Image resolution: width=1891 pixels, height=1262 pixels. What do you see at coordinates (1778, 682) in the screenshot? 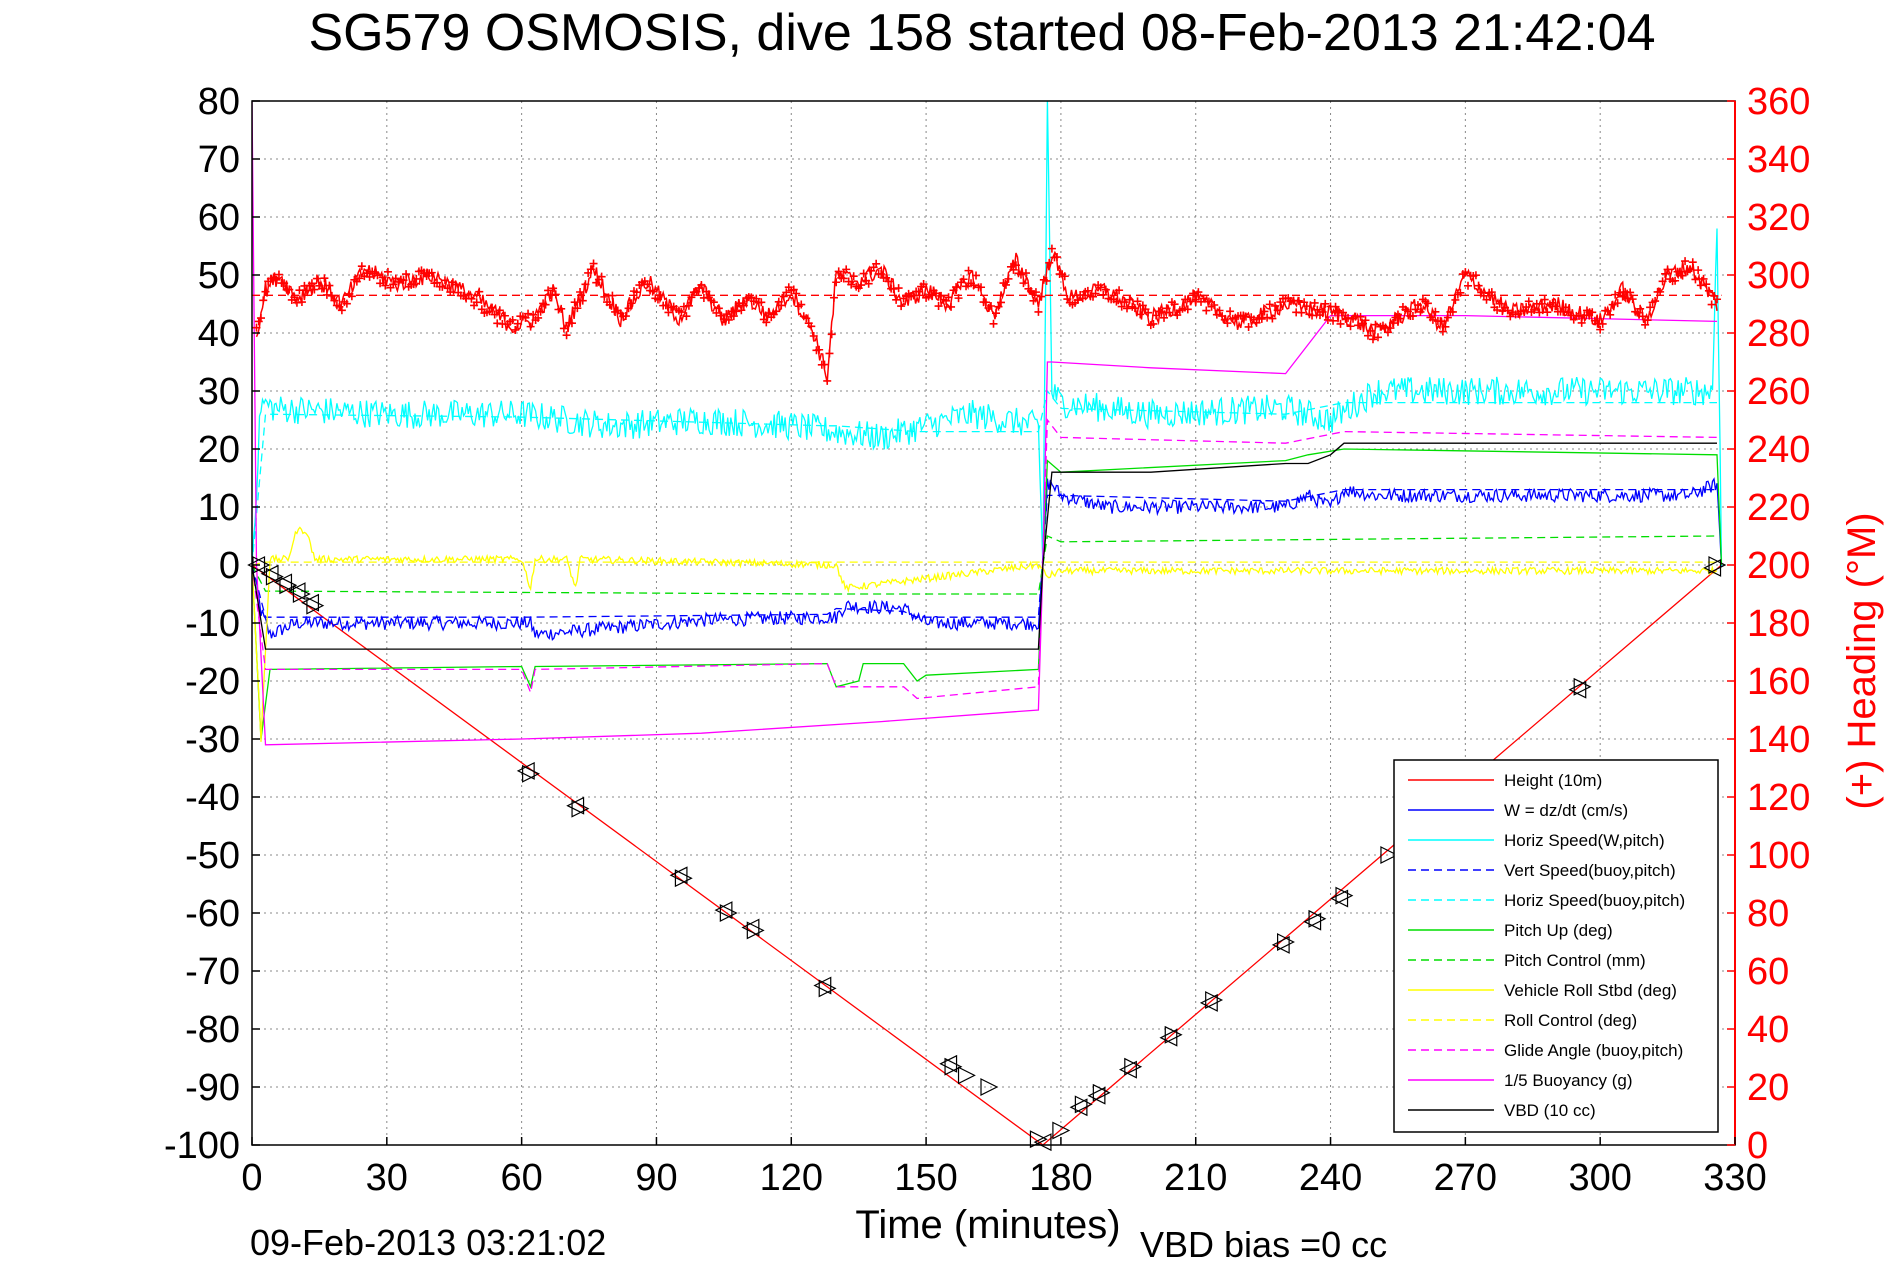
I see `y2-tick-label: 160` at bounding box center [1778, 682].